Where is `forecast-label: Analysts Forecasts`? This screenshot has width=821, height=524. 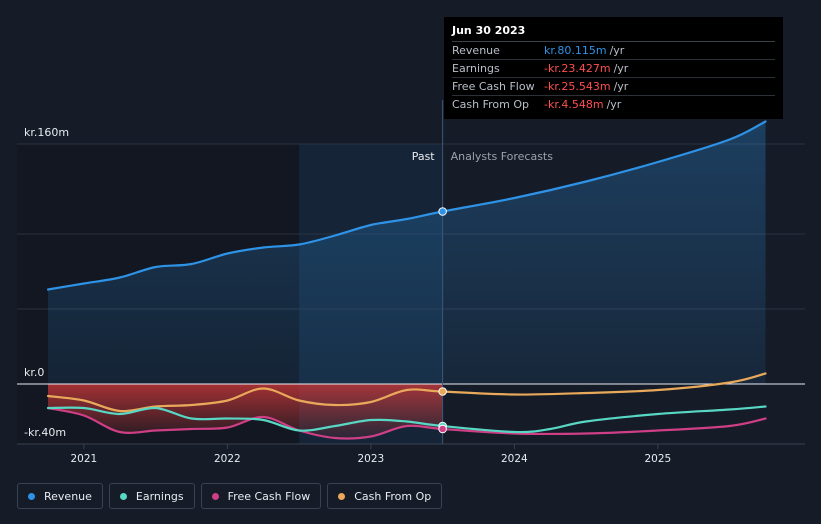 forecast-label: Analysts Forecasts is located at coordinates (502, 156).